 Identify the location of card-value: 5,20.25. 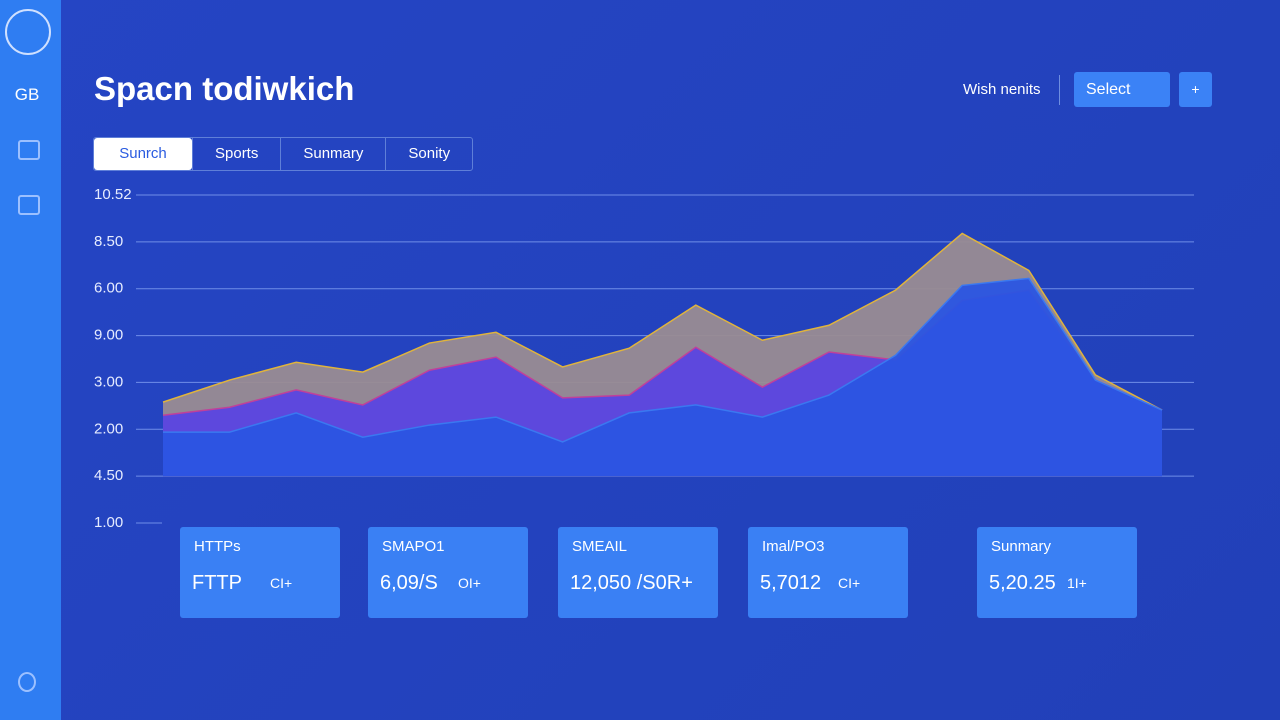
(1022, 583).